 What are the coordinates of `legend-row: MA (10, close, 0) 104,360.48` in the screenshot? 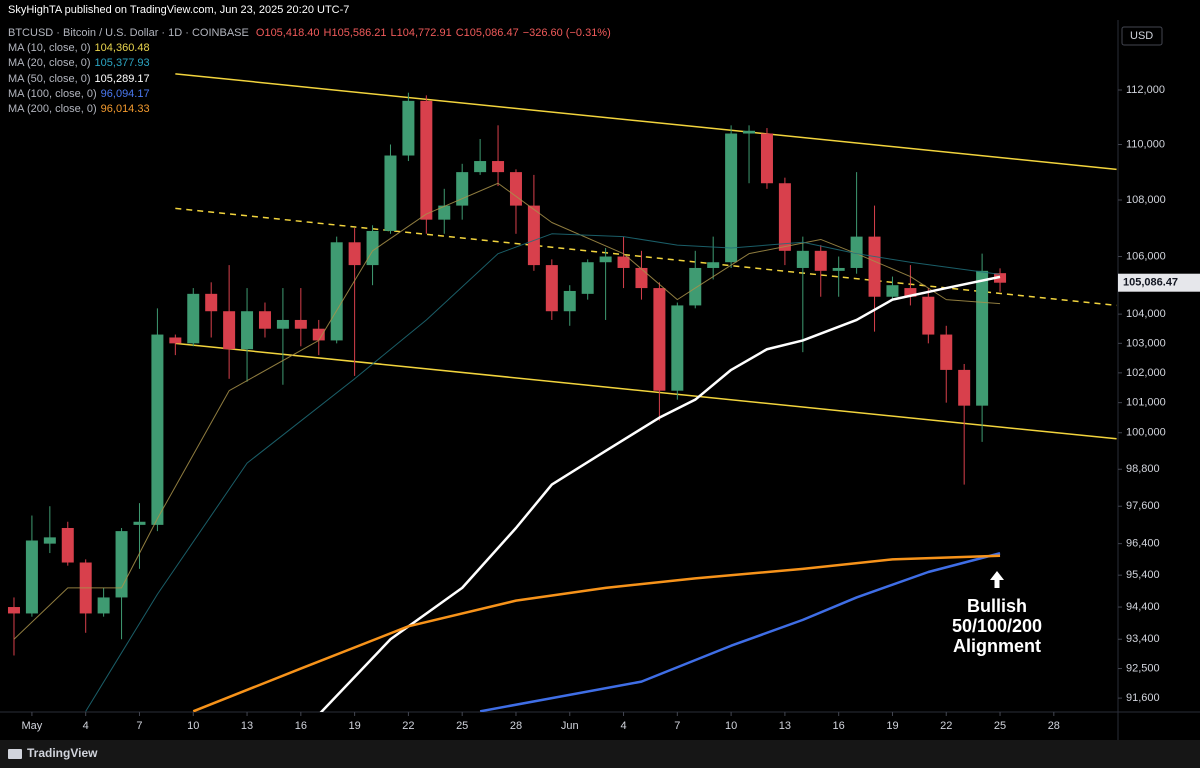 It's located at (81, 48).